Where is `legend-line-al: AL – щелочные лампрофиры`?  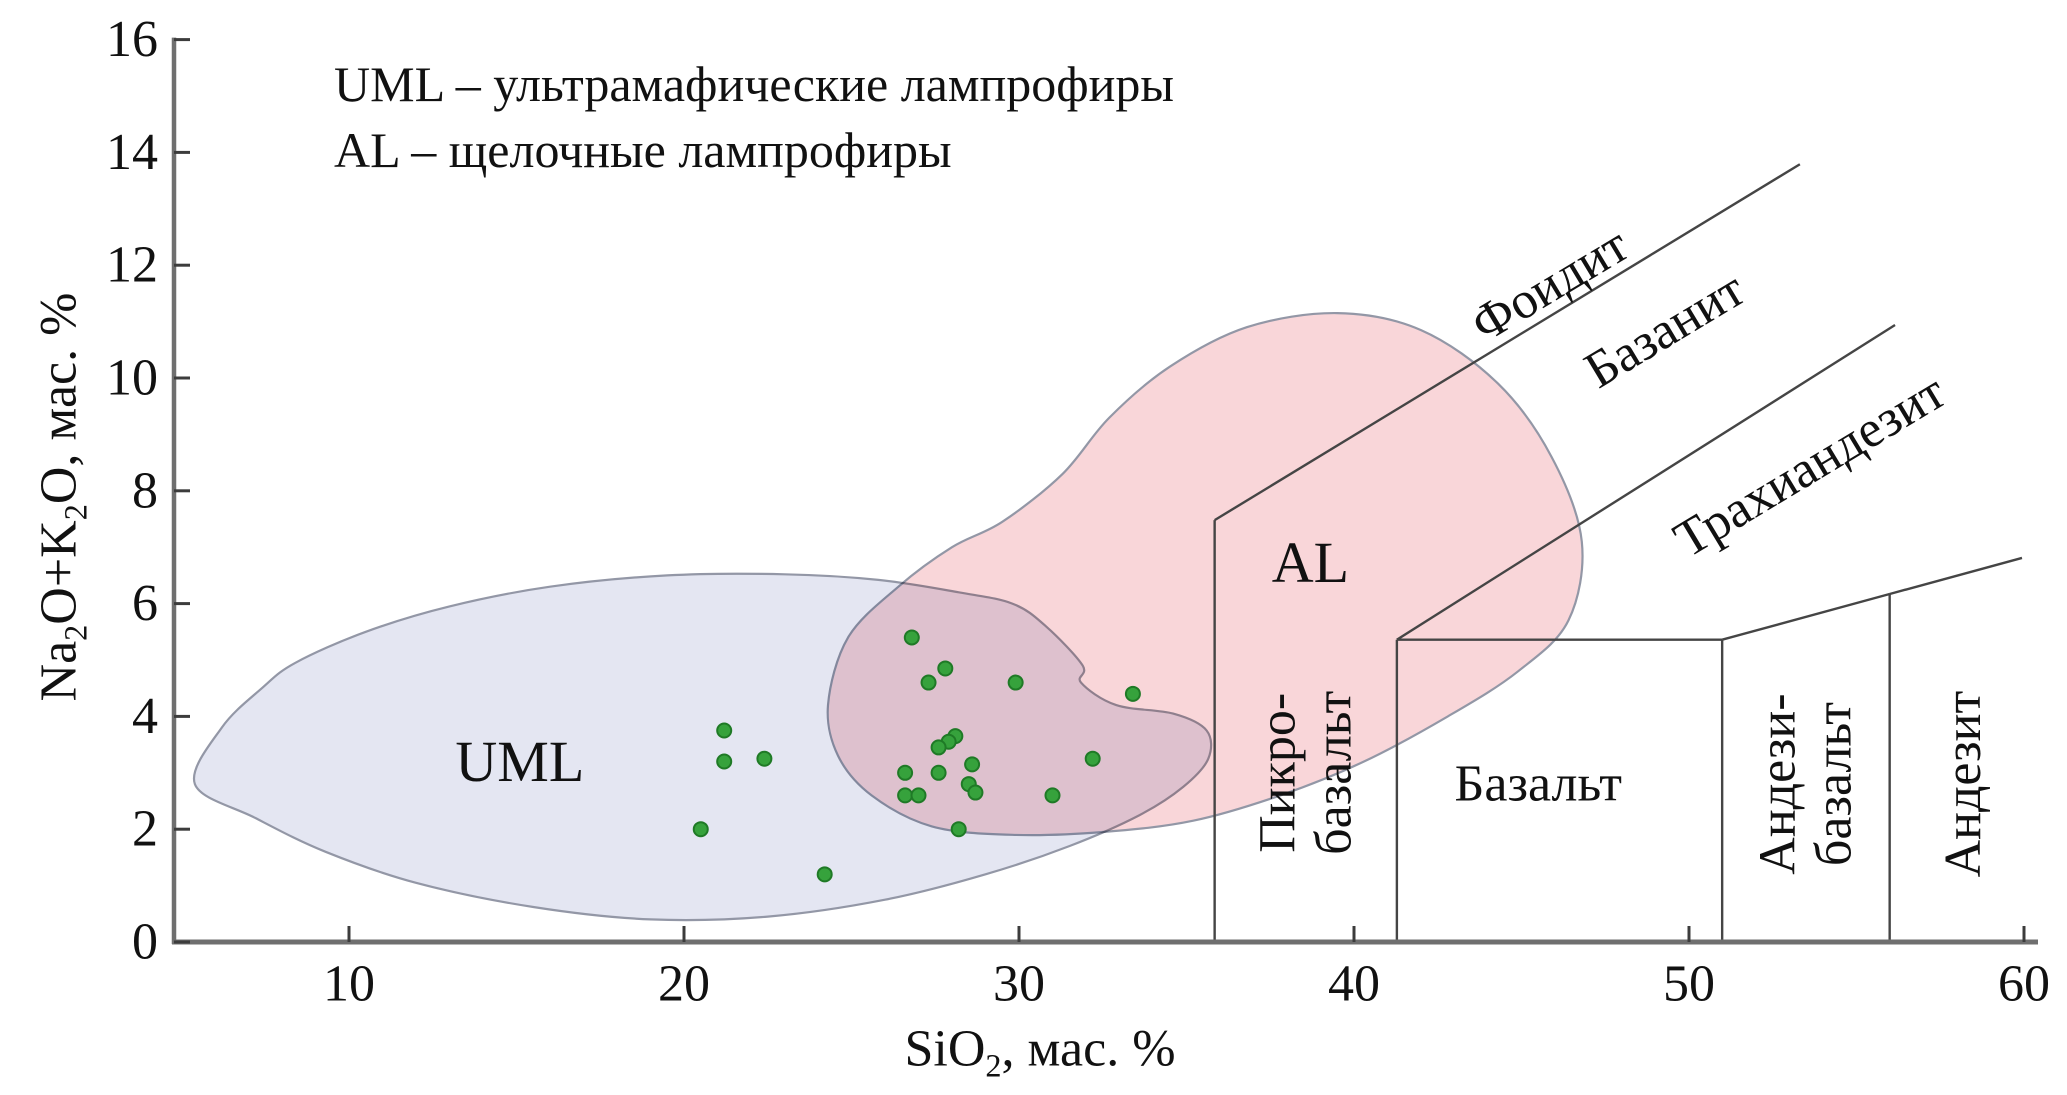 legend-line-al: AL – щелочные лампрофиры is located at coordinates (643, 150).